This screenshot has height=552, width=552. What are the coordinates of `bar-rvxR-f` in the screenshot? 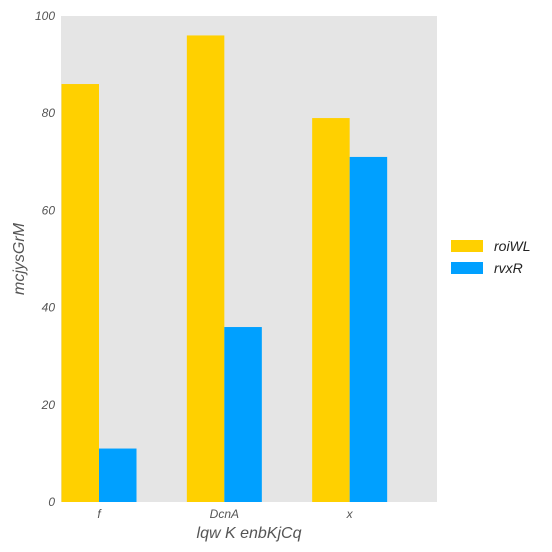 It's located at (118, 475).